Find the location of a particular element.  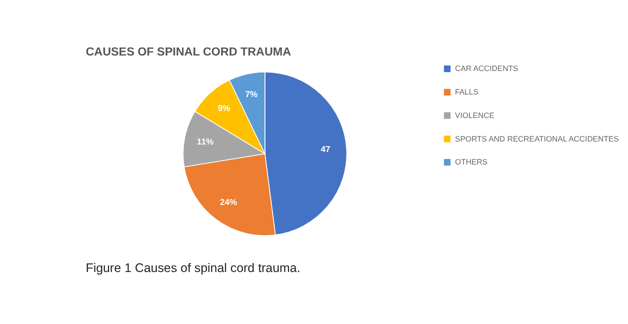

legend-label: FALLS is located at coordinates (466, 92).